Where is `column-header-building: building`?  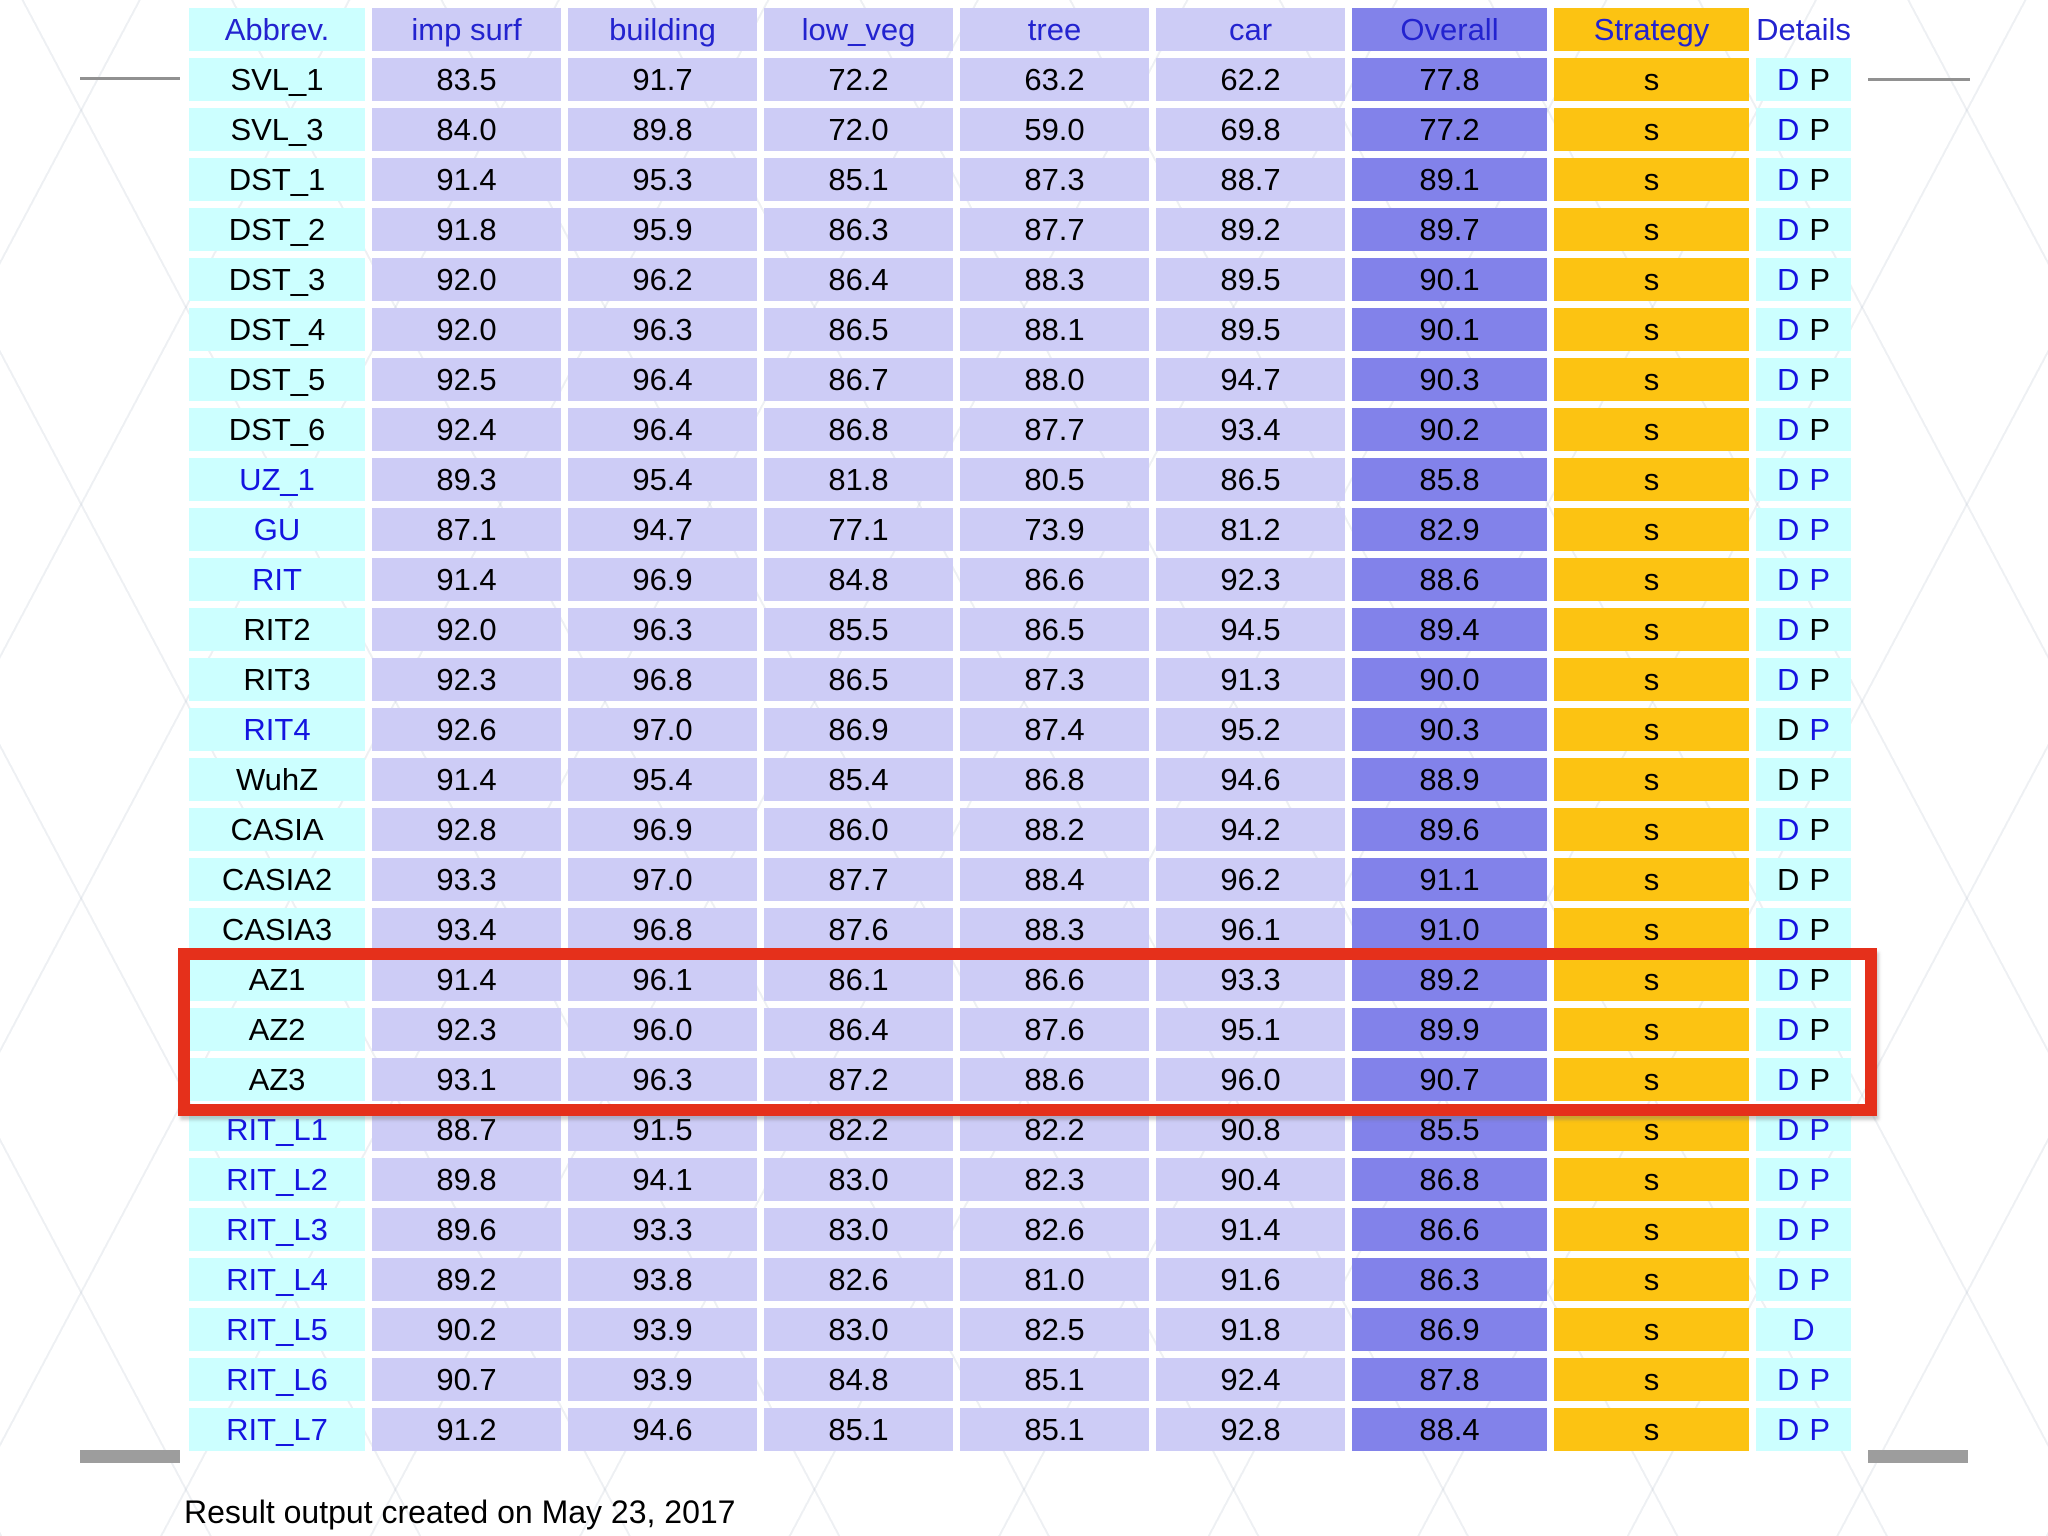 column-header-building: building is located at coordinates (662, 29).